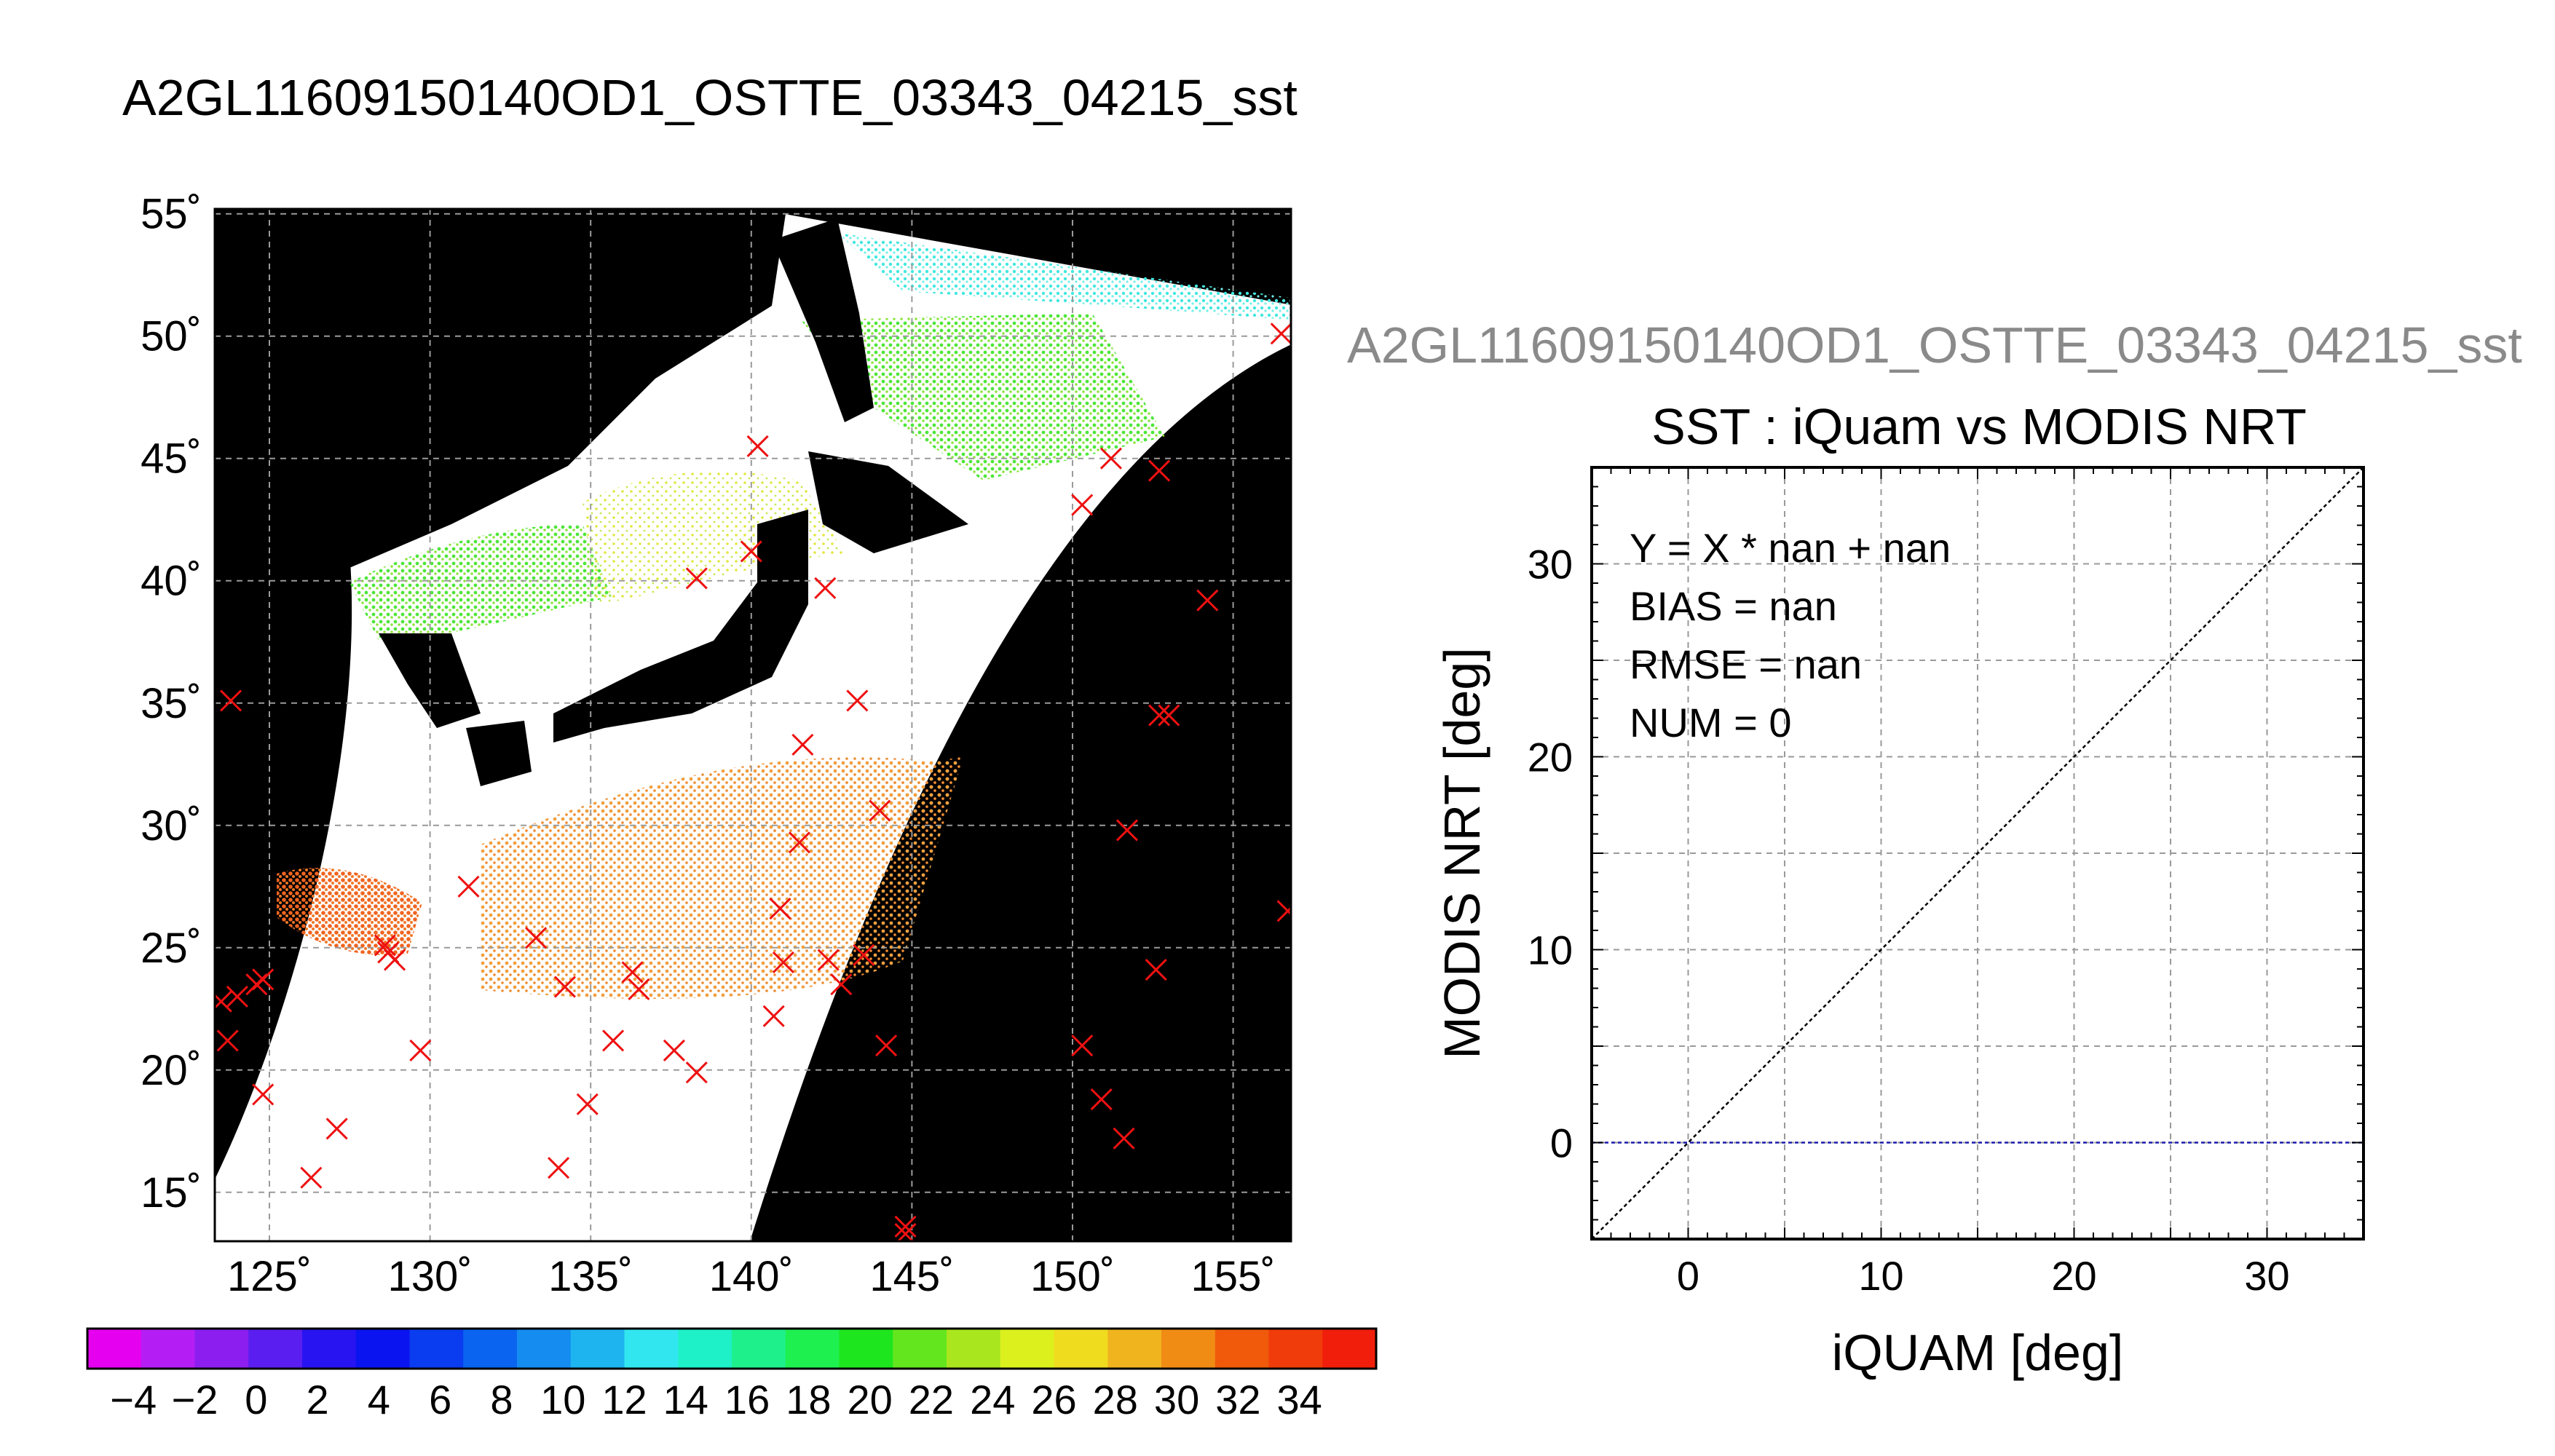 This screenshot has width=2555, height=1456. Describe the element at coordinates (1072, 1276) in the screenshot. I see `lon-tick-label: 150˚` at that location.